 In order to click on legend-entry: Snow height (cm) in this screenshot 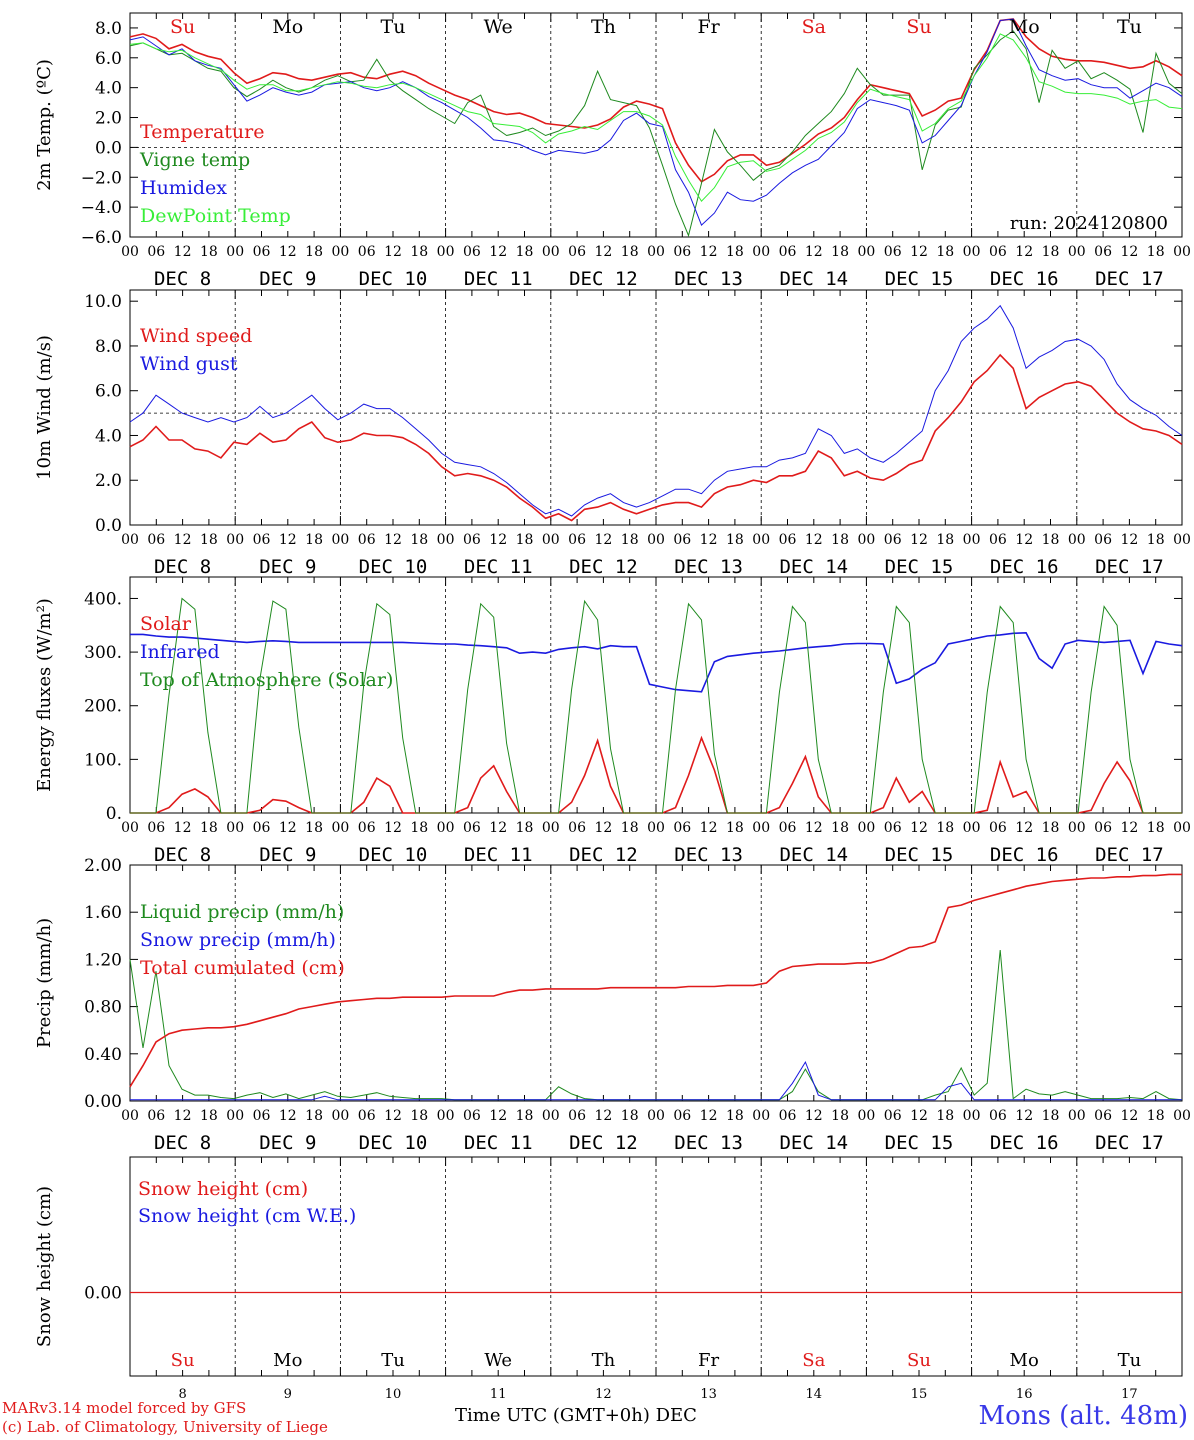, I will do `click(223, 1189)`.